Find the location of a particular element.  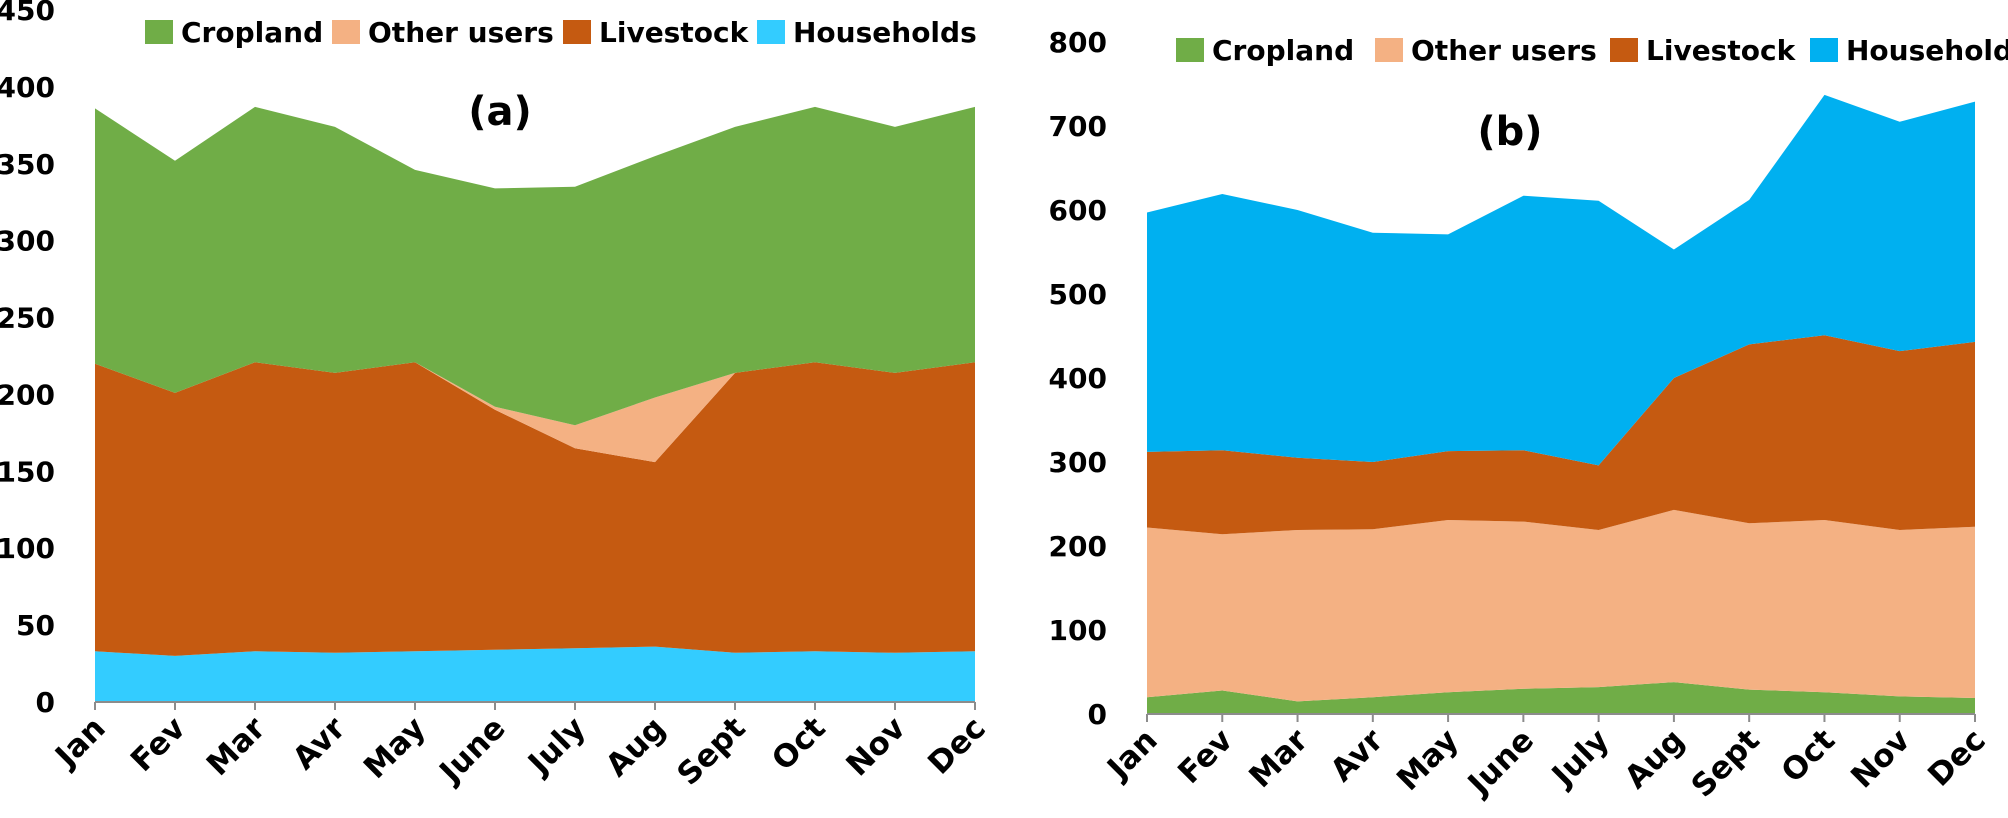

panel-label: (a) is located at coordinates (500, 112).